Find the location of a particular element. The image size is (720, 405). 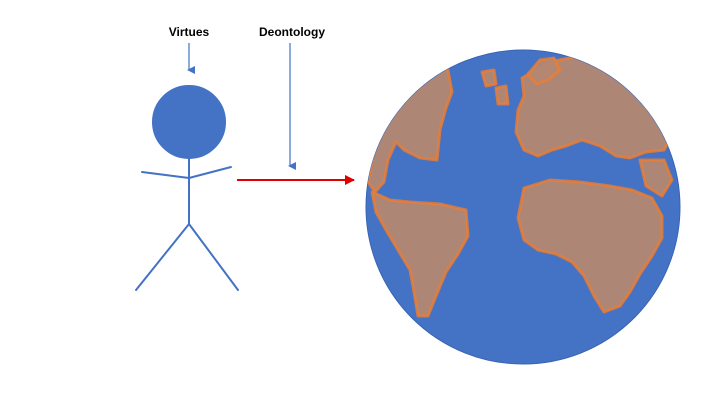

figure-right-leg is located at coordinates (213, 257).